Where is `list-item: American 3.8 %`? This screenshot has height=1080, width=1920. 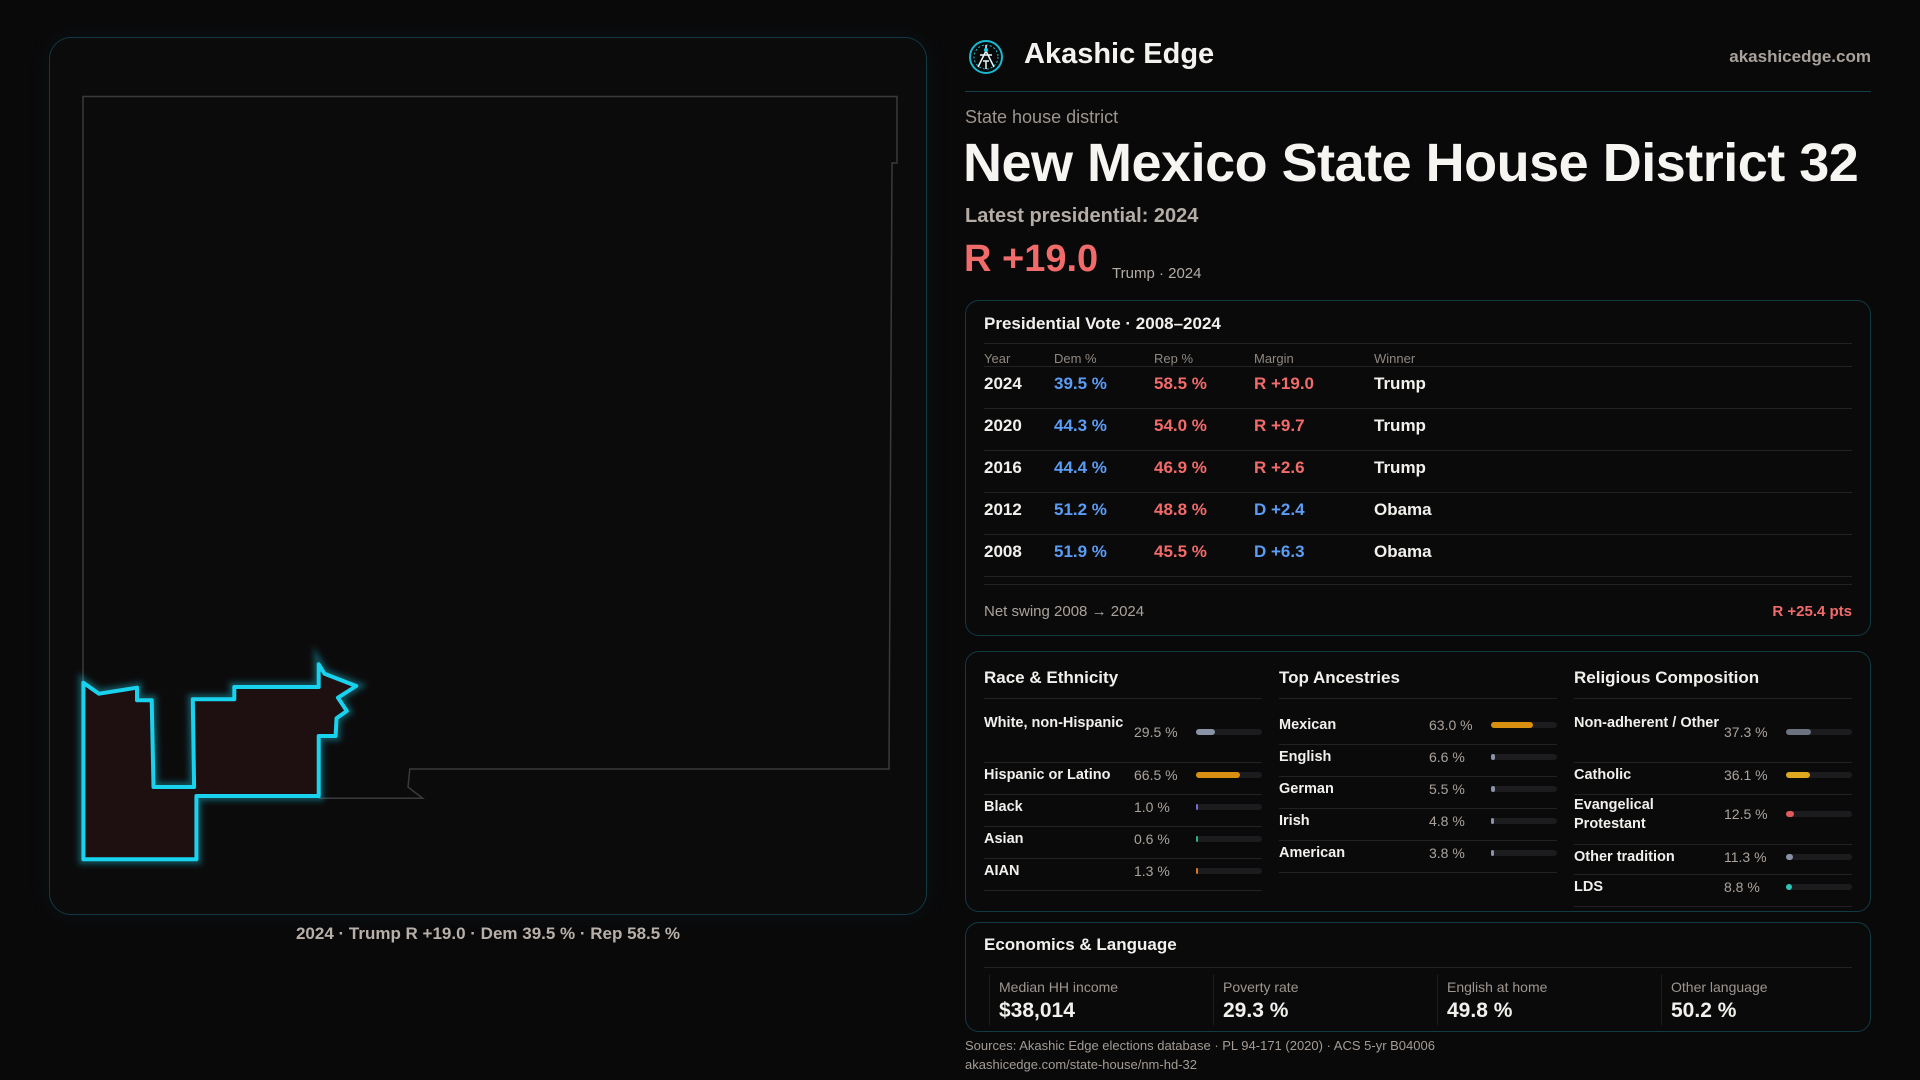 list-item: American 3.8 % is located at coordinates (1418, 854).